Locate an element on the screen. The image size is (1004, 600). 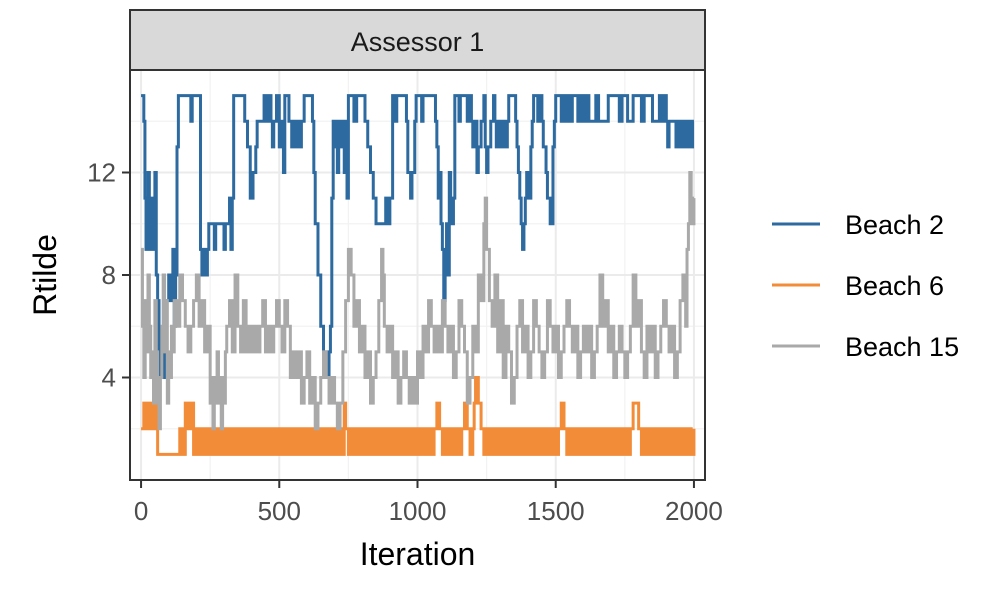
facet-strip: Assessor 1 is located at coordinates (417, 40).